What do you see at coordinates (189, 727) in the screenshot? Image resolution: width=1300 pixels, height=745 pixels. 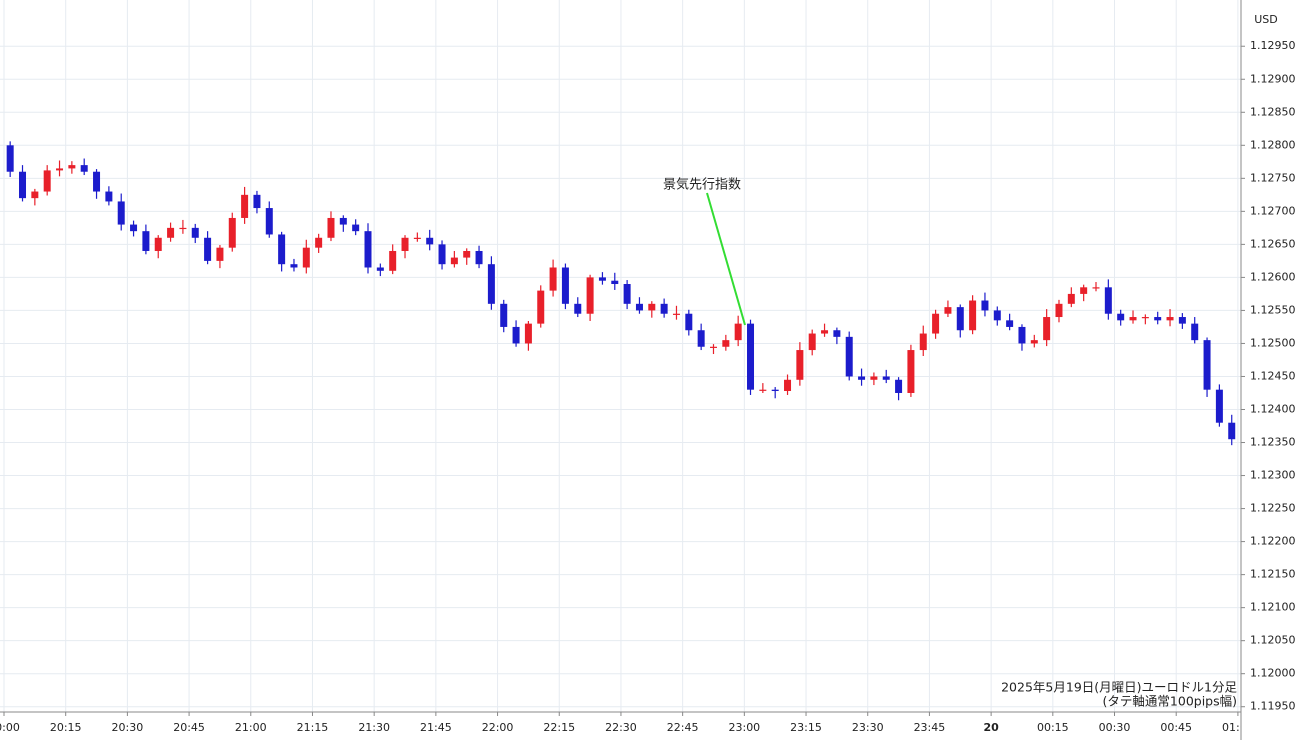 I see `x-tick-label: 20:45` at bounding box center [189, 727].